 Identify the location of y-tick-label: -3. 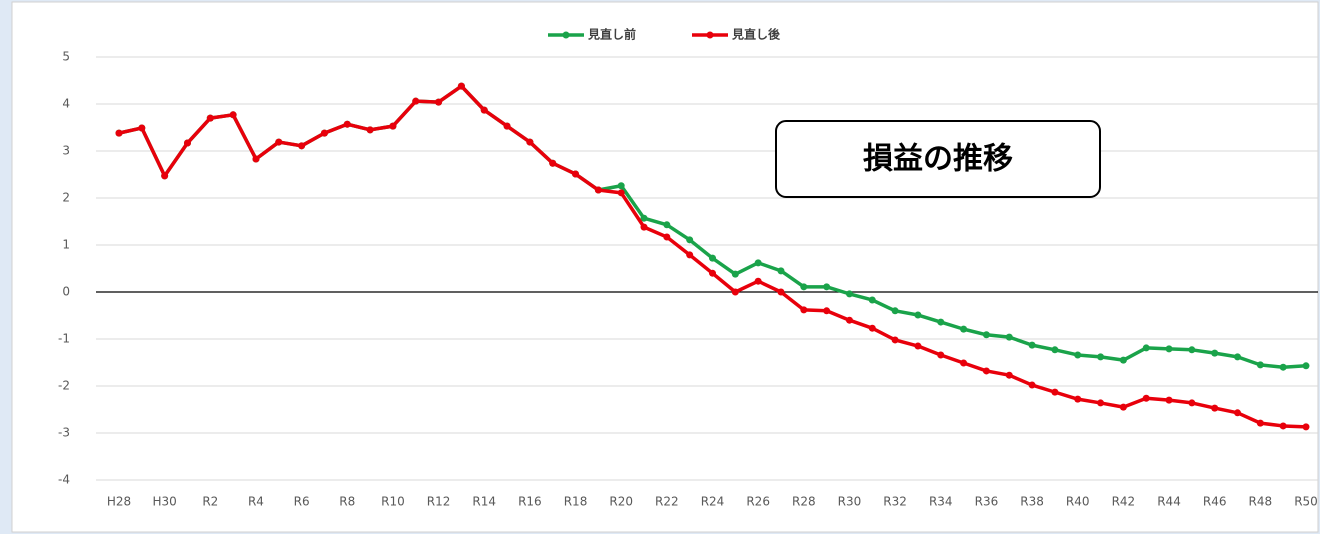
(64, 433).